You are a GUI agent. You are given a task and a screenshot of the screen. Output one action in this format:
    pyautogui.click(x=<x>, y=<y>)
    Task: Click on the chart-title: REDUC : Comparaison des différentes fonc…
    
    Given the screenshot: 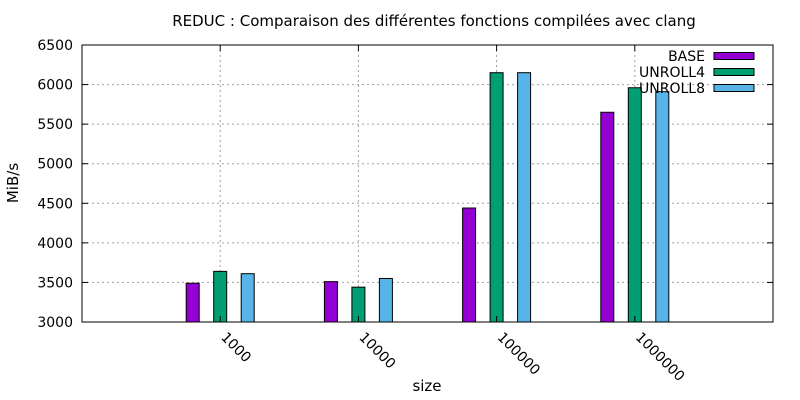 What is the action you would take?
    pyautogui.click(x=434, y=21)
    